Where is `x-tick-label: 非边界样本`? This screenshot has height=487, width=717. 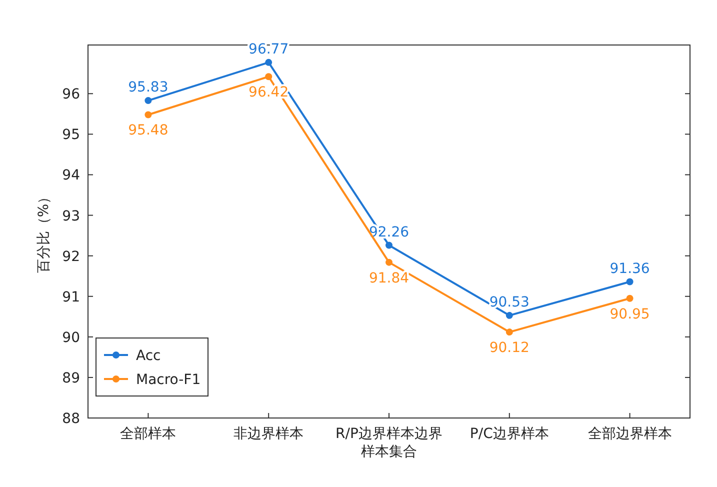 x-tick-label: 非边界样本 is located at coordinates (269, 434).